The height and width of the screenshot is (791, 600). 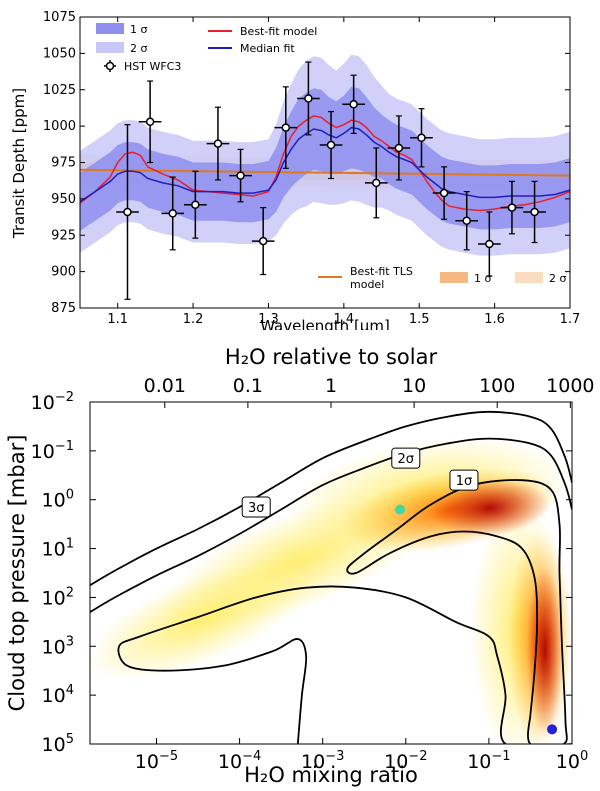 What do you see at coordinates (52, 451) in the screenshot?
I see `bottom-y-tick-label: 10⁻¹` at bounding box center [52, 451].